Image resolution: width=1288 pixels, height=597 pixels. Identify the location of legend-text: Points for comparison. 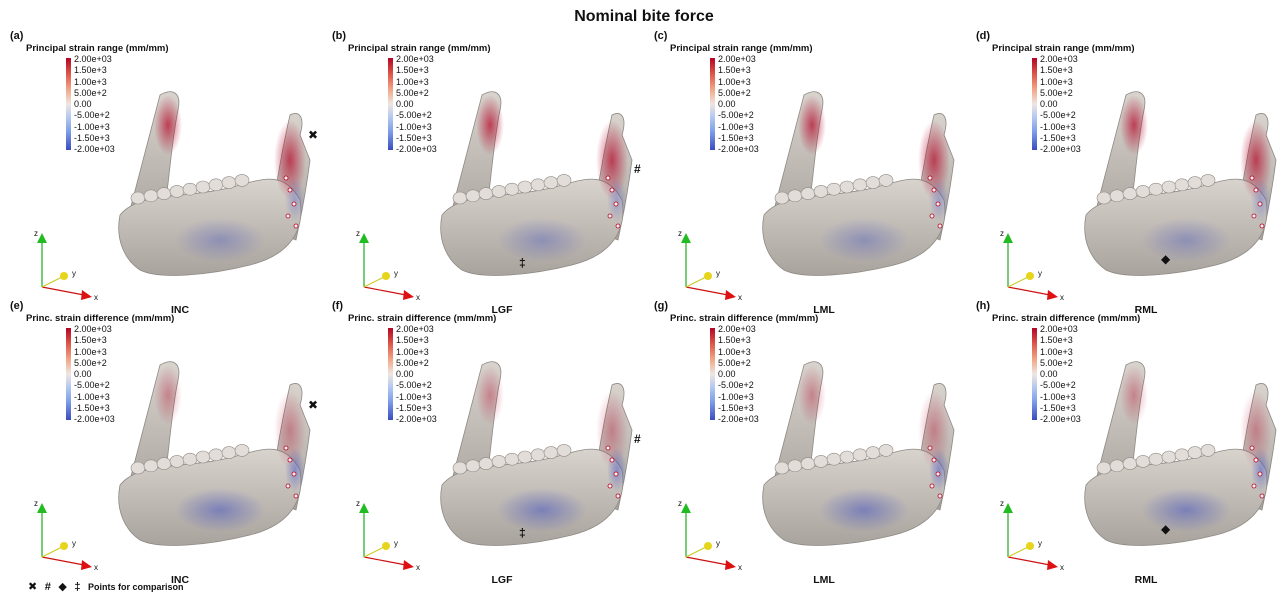
(136, 587).